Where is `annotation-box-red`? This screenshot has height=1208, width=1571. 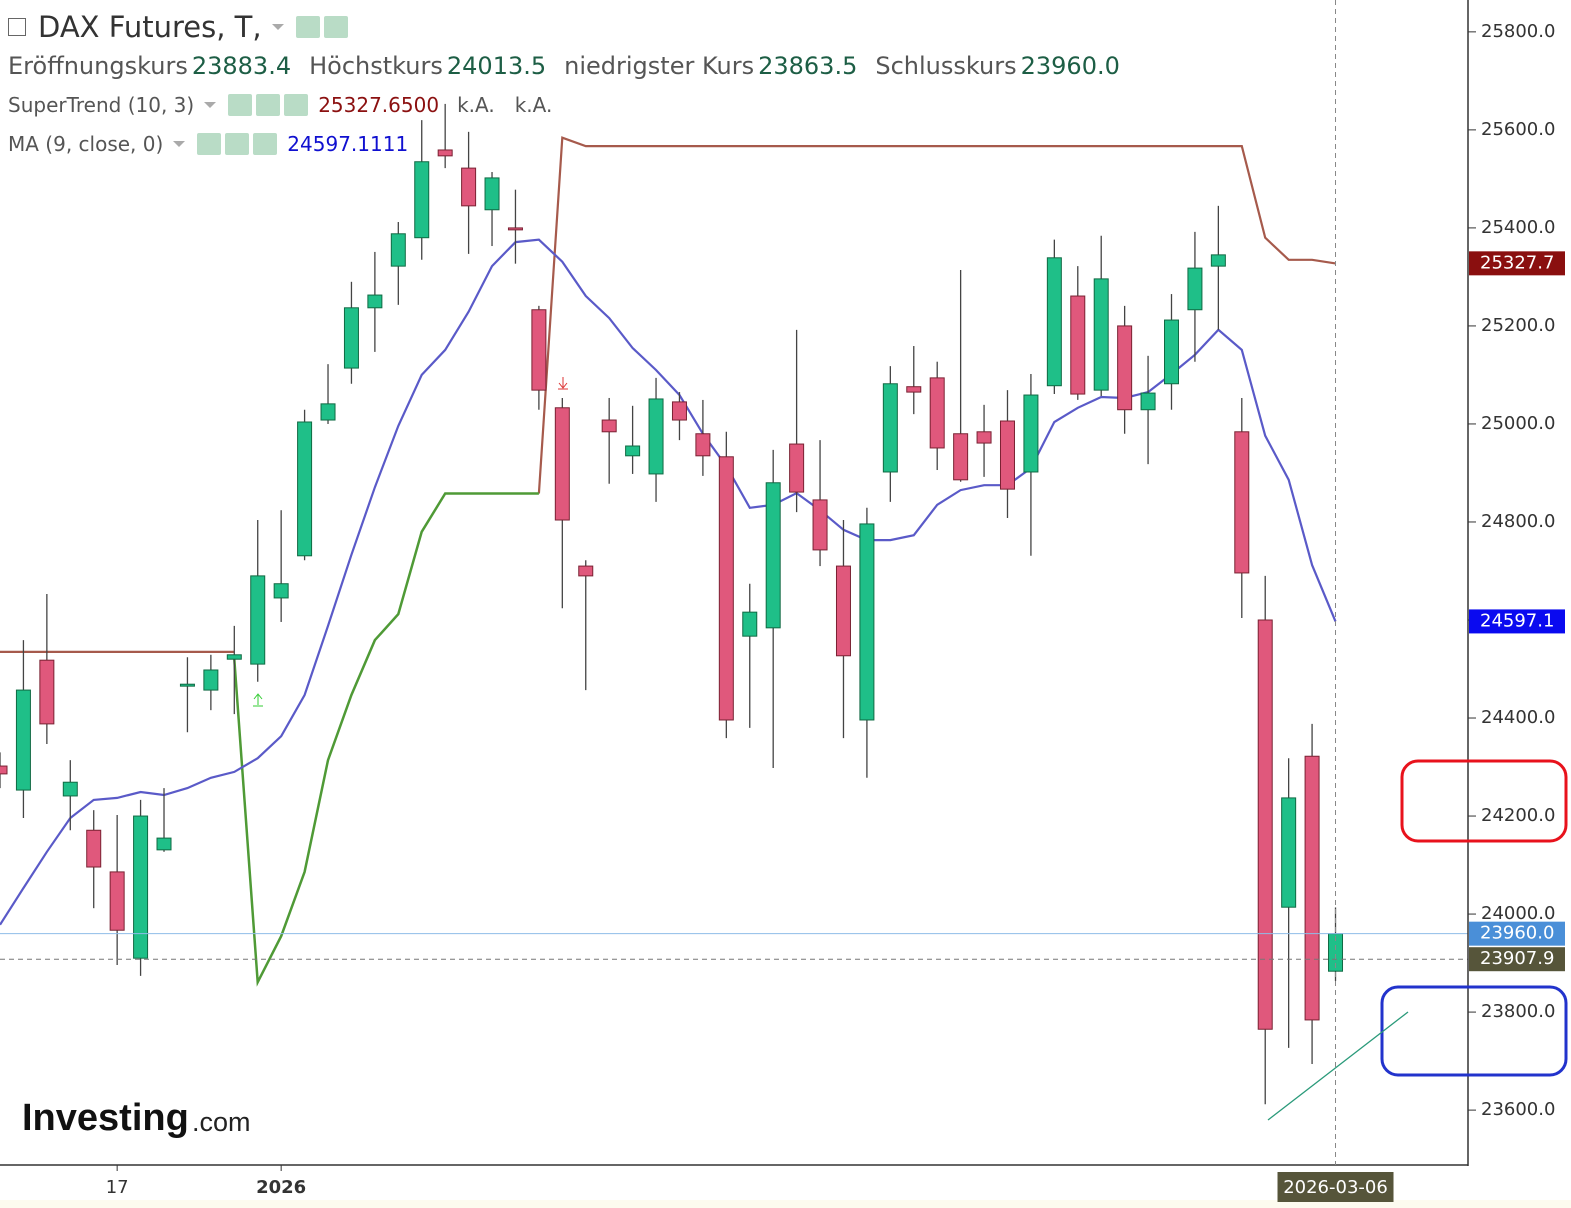
annotation-box-red is located at coordinates (1484, 801).